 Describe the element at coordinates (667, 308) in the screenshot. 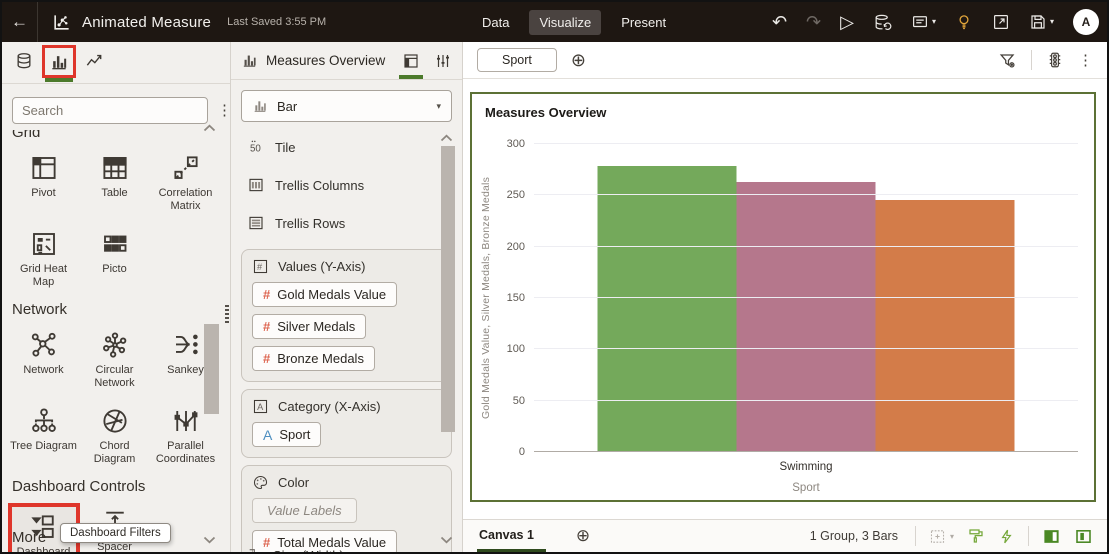

I see `bar-gold-medals-value` at that location.